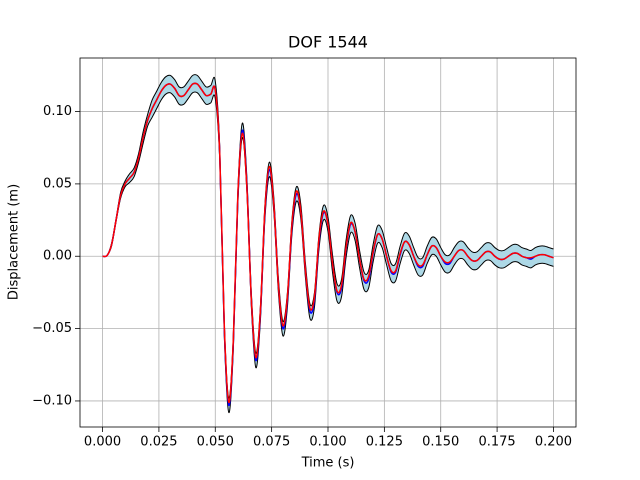 The height and width of the screenshot is (480, 640). What do you see at coordinates (328, 463) in the screenshot?
I see `x-axis-label: Time (s)` at bounding box center [328, 463].